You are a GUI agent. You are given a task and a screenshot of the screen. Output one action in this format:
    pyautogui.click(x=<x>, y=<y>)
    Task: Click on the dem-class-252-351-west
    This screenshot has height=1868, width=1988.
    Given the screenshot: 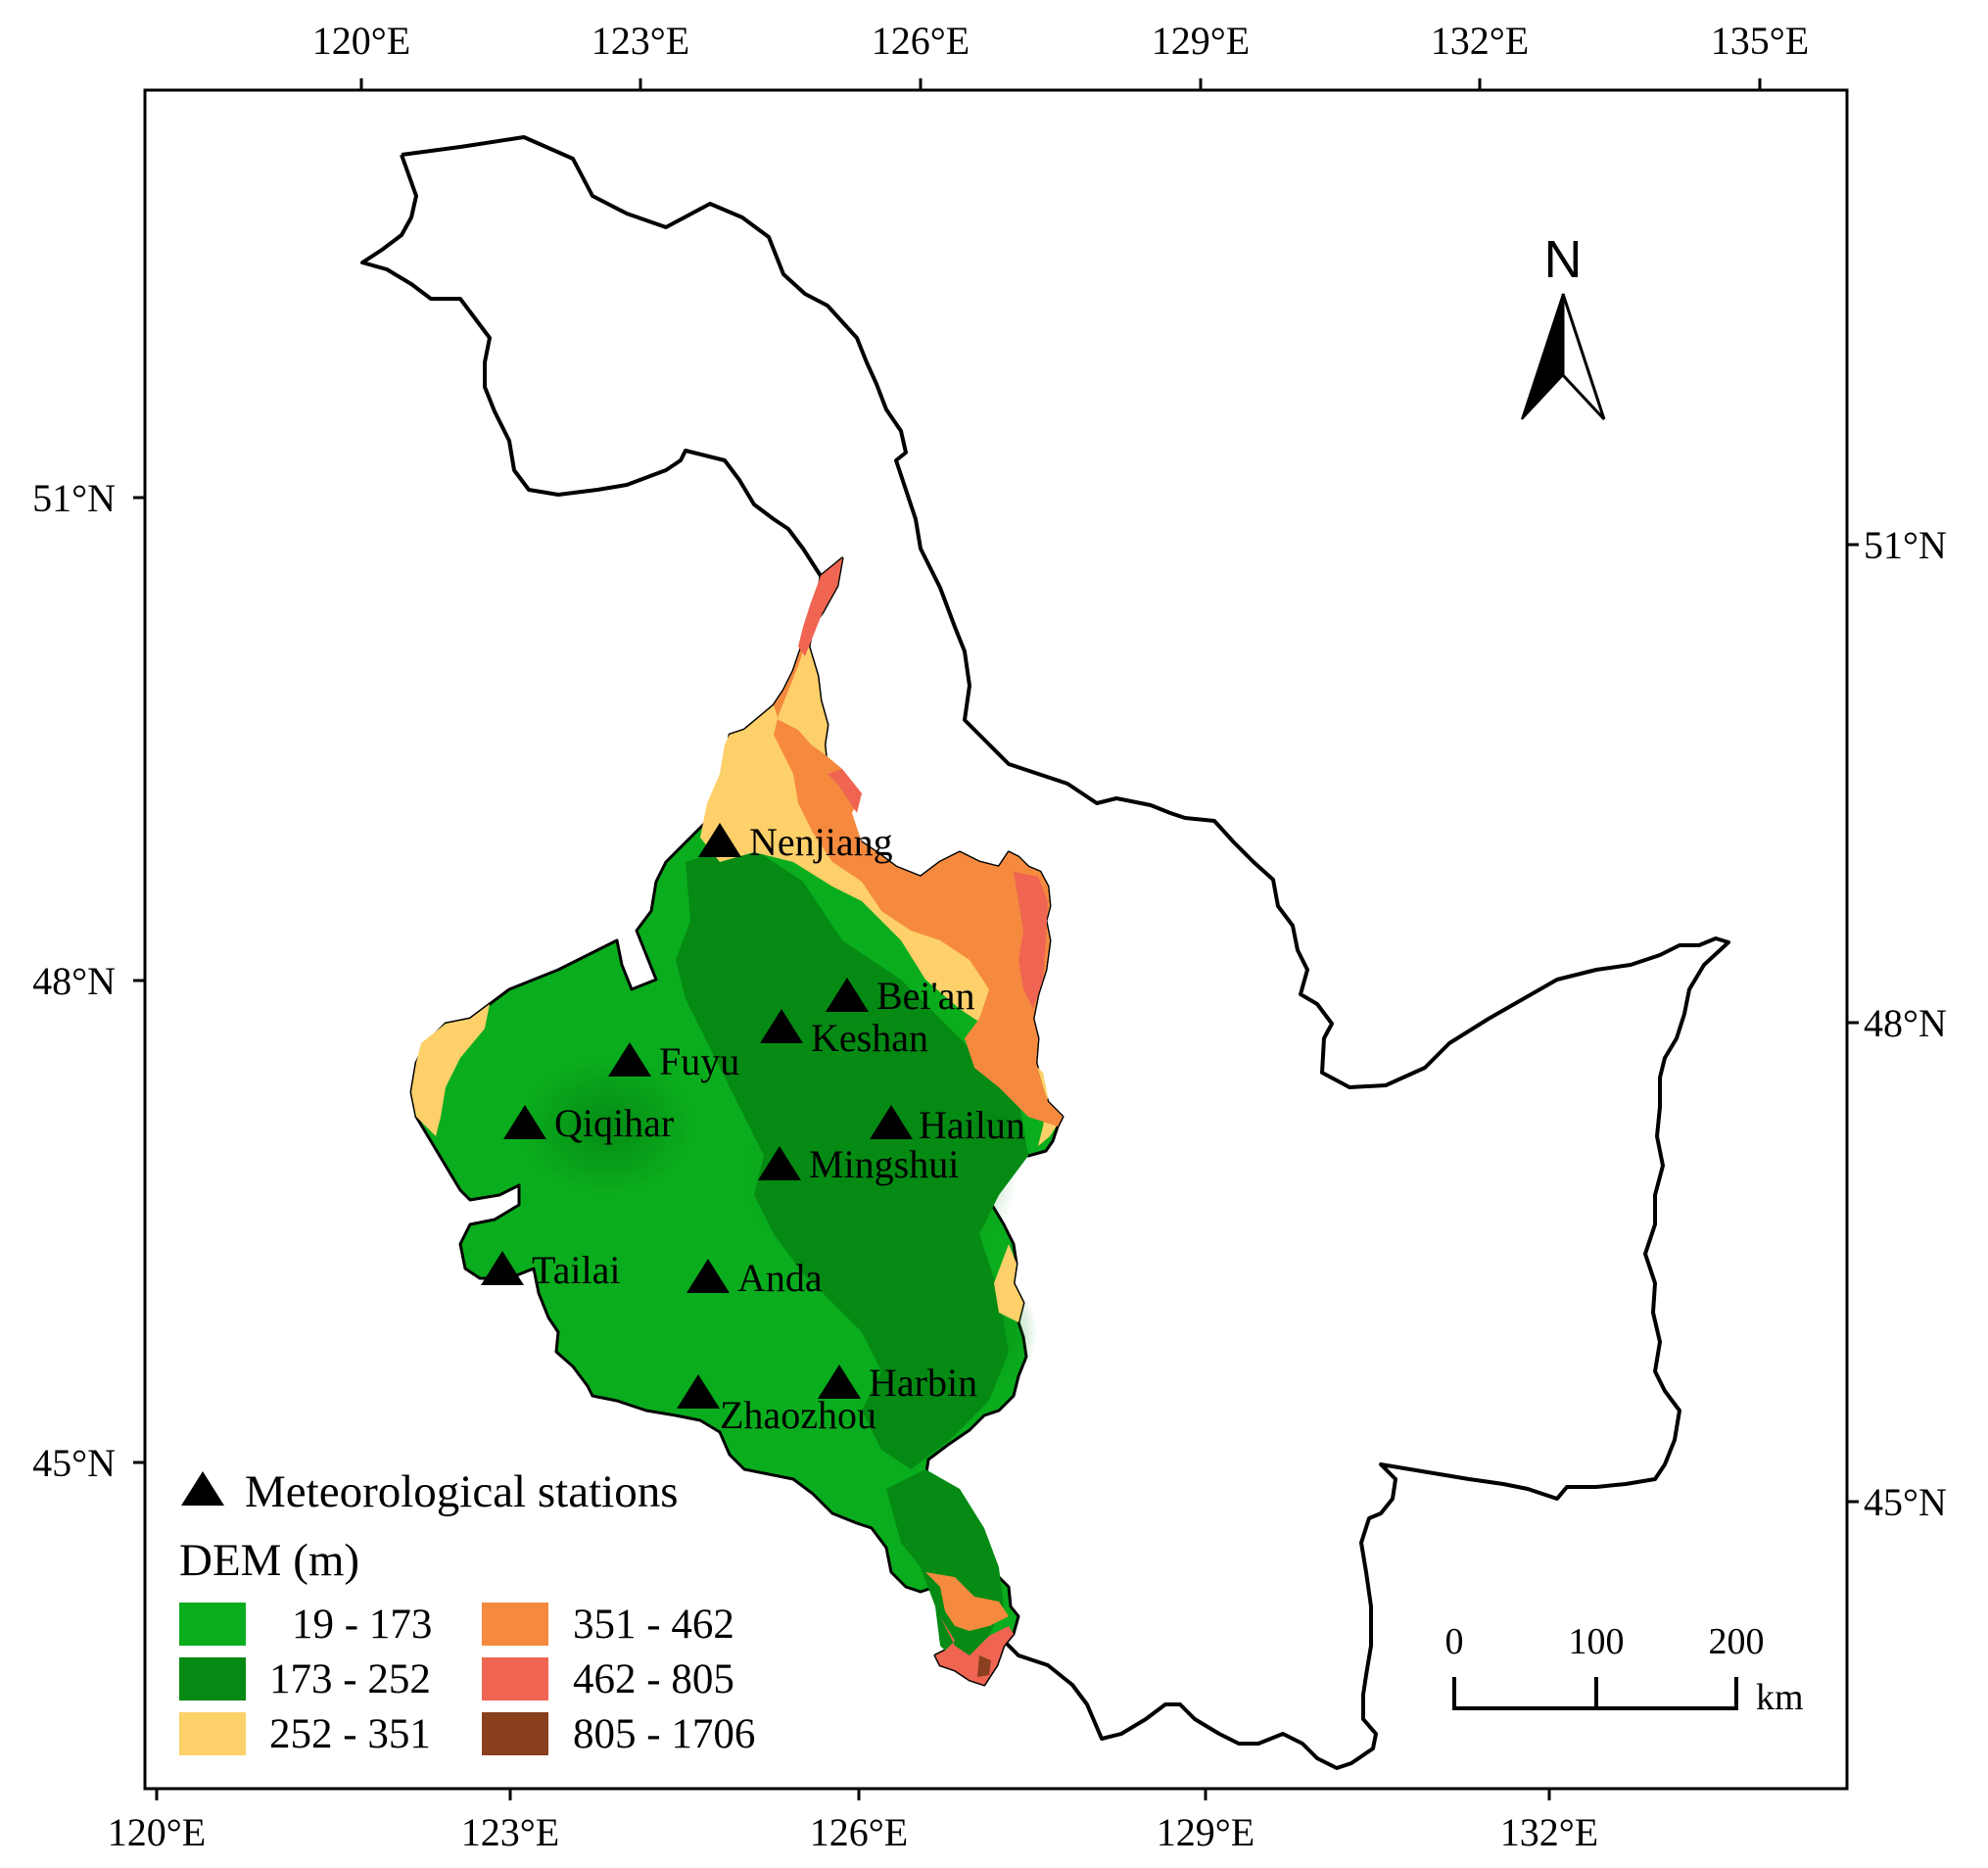 What is the action you would take?
    pyautogui.click(x=450, y=1070)
    